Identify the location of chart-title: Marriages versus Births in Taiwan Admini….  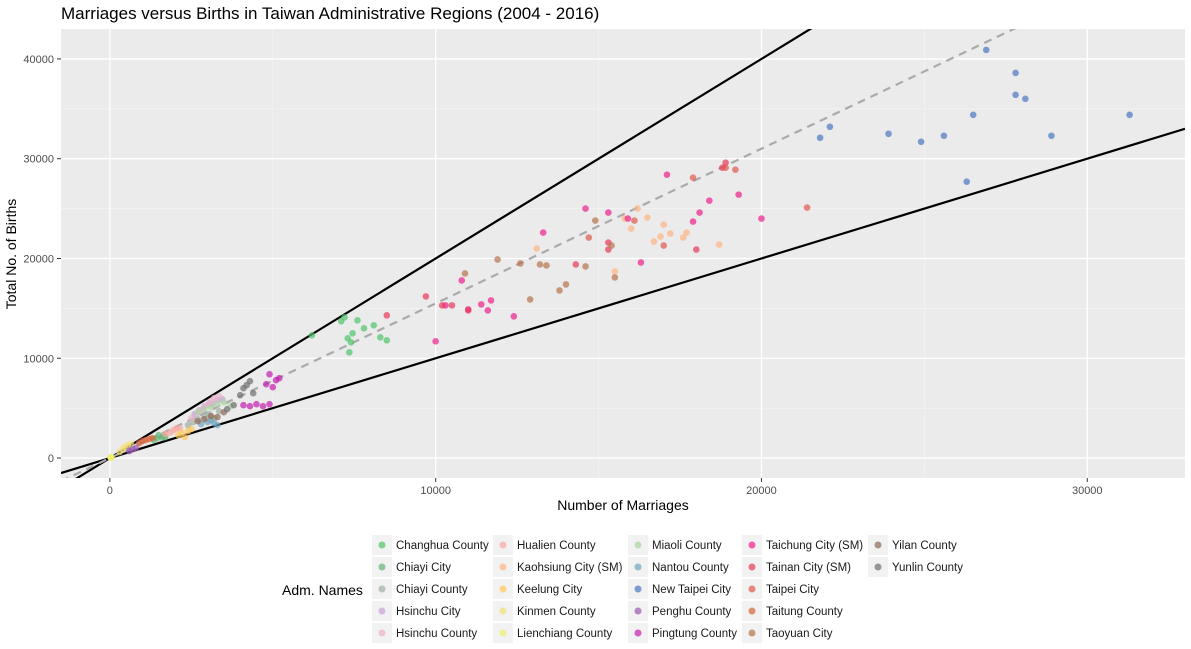
(330, 13).